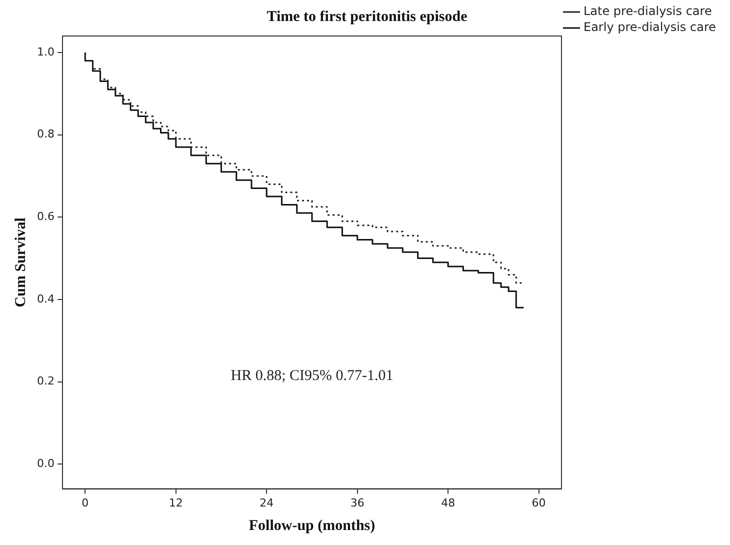 Image resolution: width=730 pixels, height=545 pixels. What do you see at coordinates (45, 216) in the screenshot?
I see `y-tick-label: 0.6` at bounding box center [45, 216].